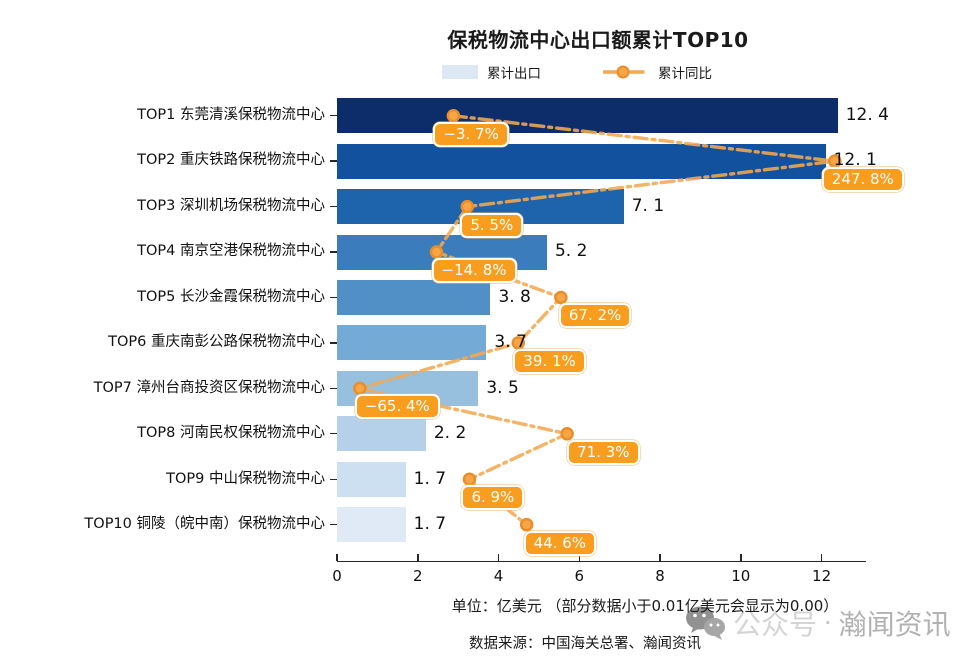 The width and height of the screenshot is (960, 660). What do you see at coordinates (231, 433) in the screenshot?
I see `category-label: TOP8 河南民权保税物流中心` at bounding box center [231, 433].